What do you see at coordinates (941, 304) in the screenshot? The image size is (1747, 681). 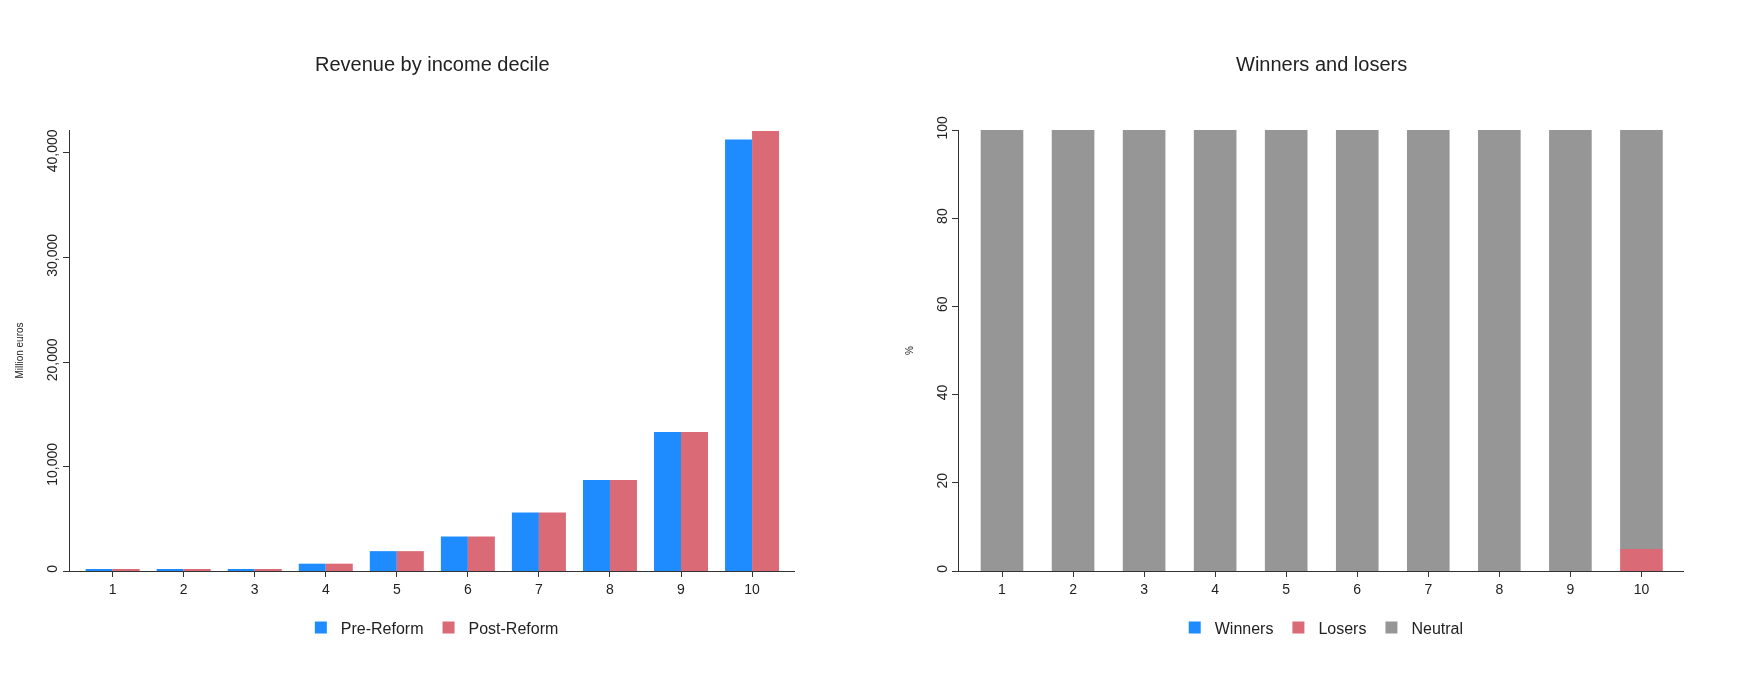 I see `y-tick-label: 60` at bounding box center [941, 304].